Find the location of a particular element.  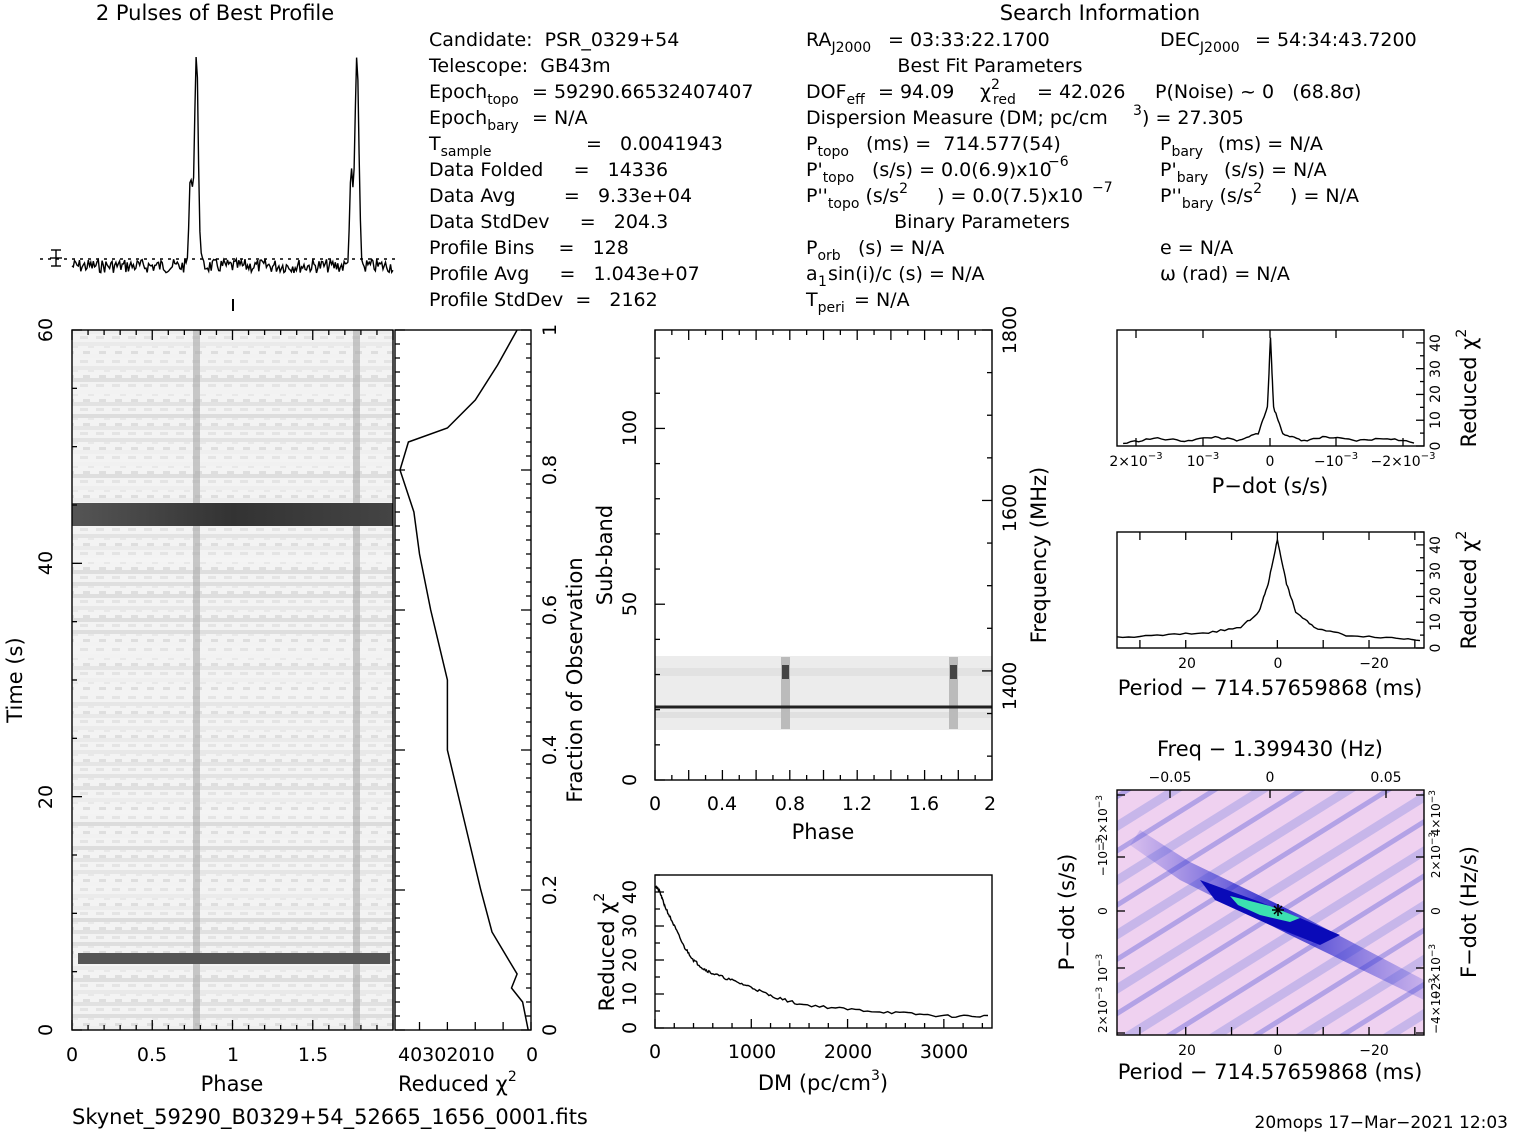

pdot-chi2-ticks is located at coordinates (1279, 388).